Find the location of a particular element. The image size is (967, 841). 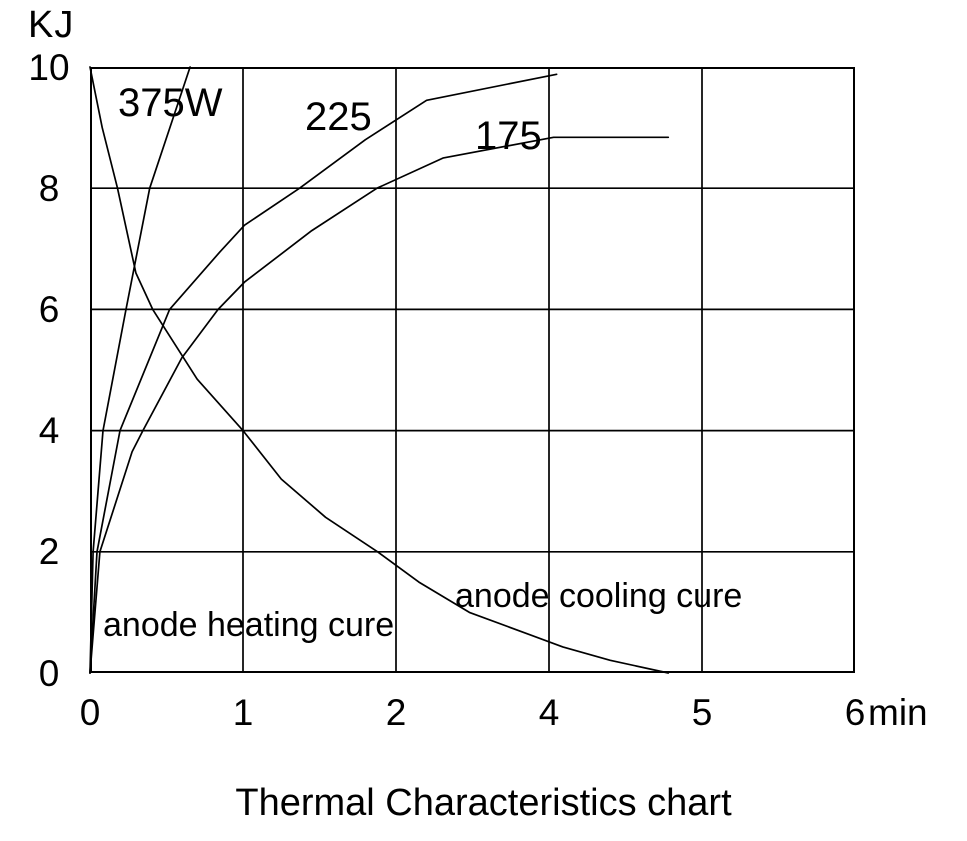

y-tick-label-6: 6 is located at coordinates (49, 309).